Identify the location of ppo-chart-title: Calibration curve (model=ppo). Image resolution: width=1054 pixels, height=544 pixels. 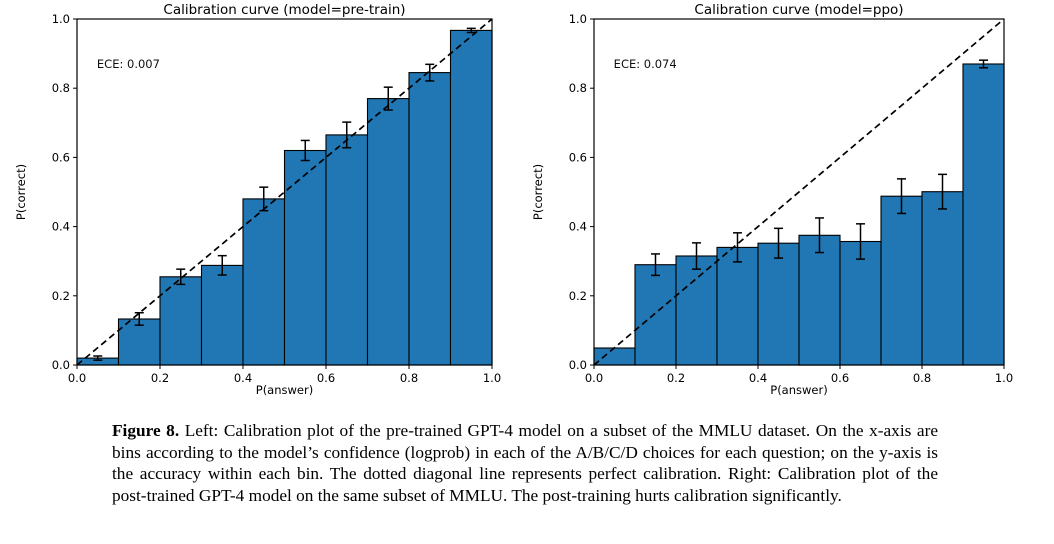
(799, 10).